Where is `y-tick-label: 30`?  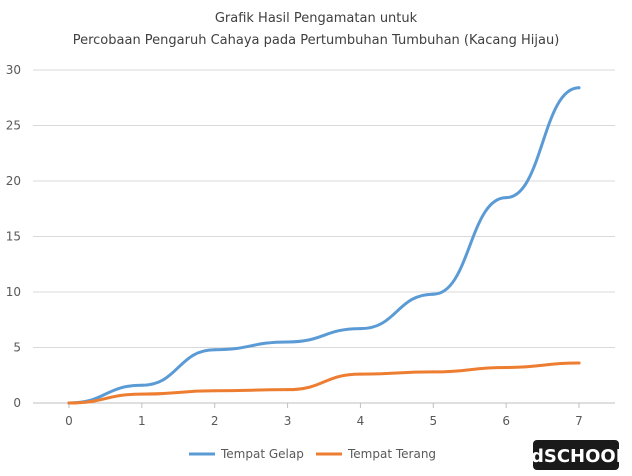
y-tick-label: 30 is located at coordinates (13, 70).